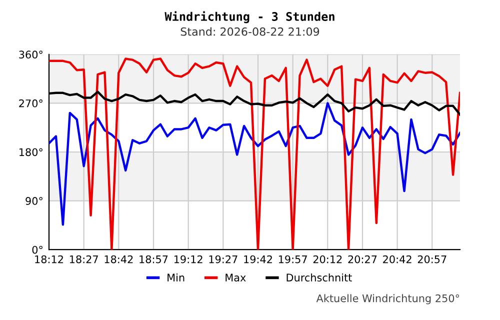 The height and width of the screenshot is (320, 500). What do you see at coordinates (30, 54) in the screenshot?
I see `y-tick-label: 360°` at bounding box center [30, 54].